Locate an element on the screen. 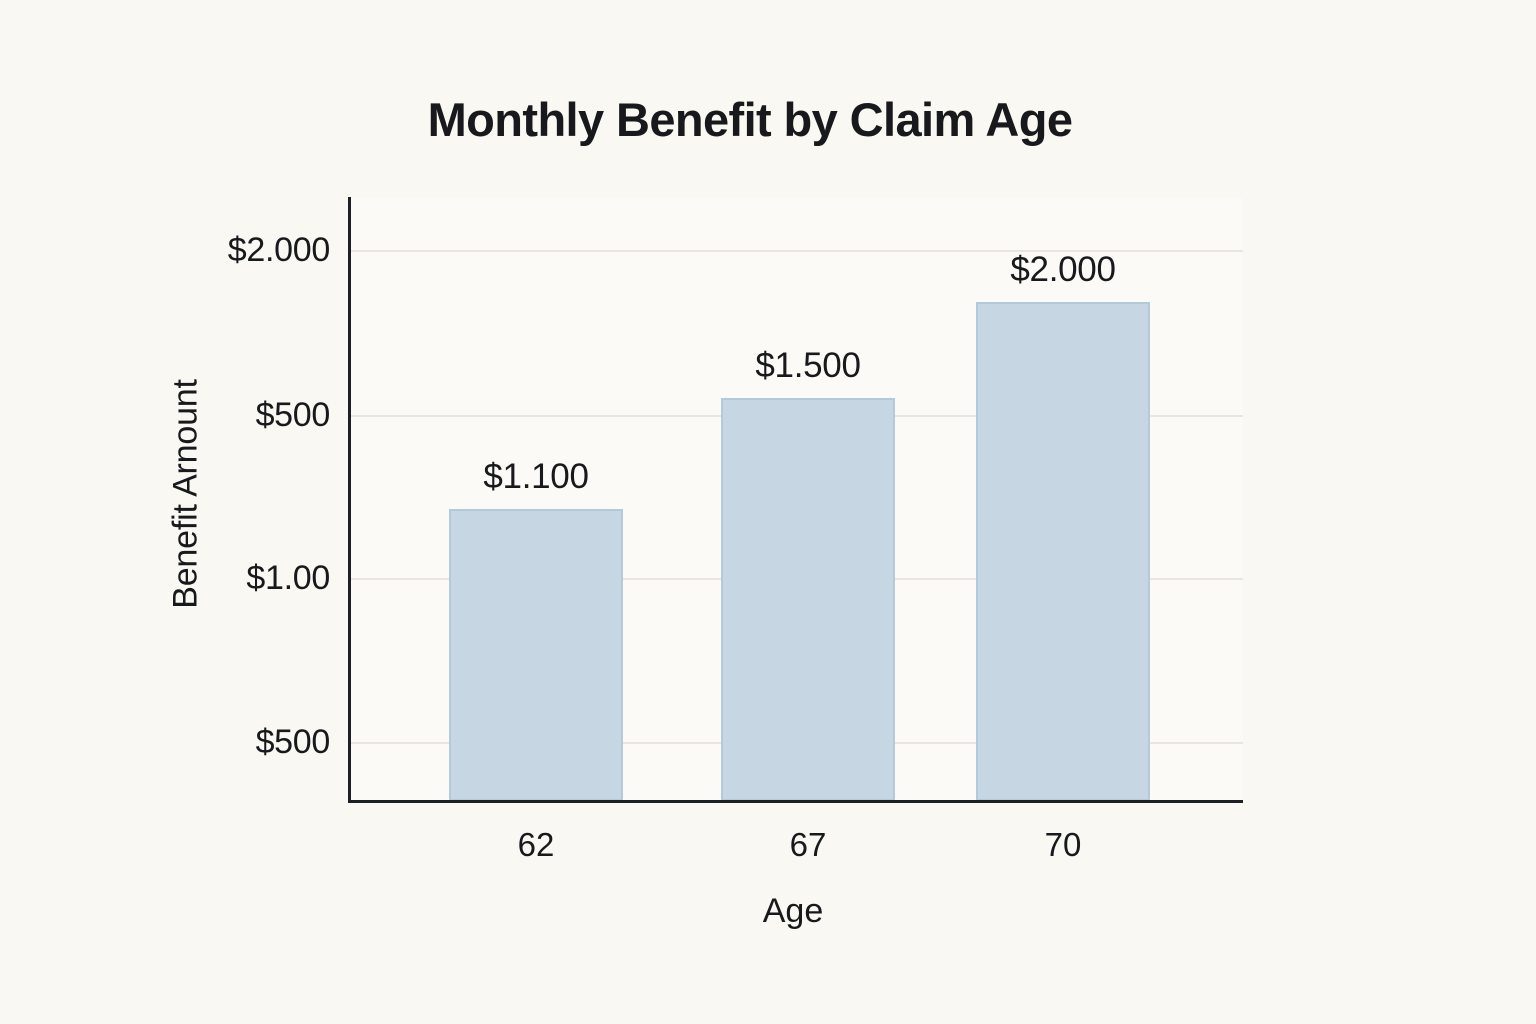  y-axis-tick-label: $1.00 is located at coordinates (288, 578).